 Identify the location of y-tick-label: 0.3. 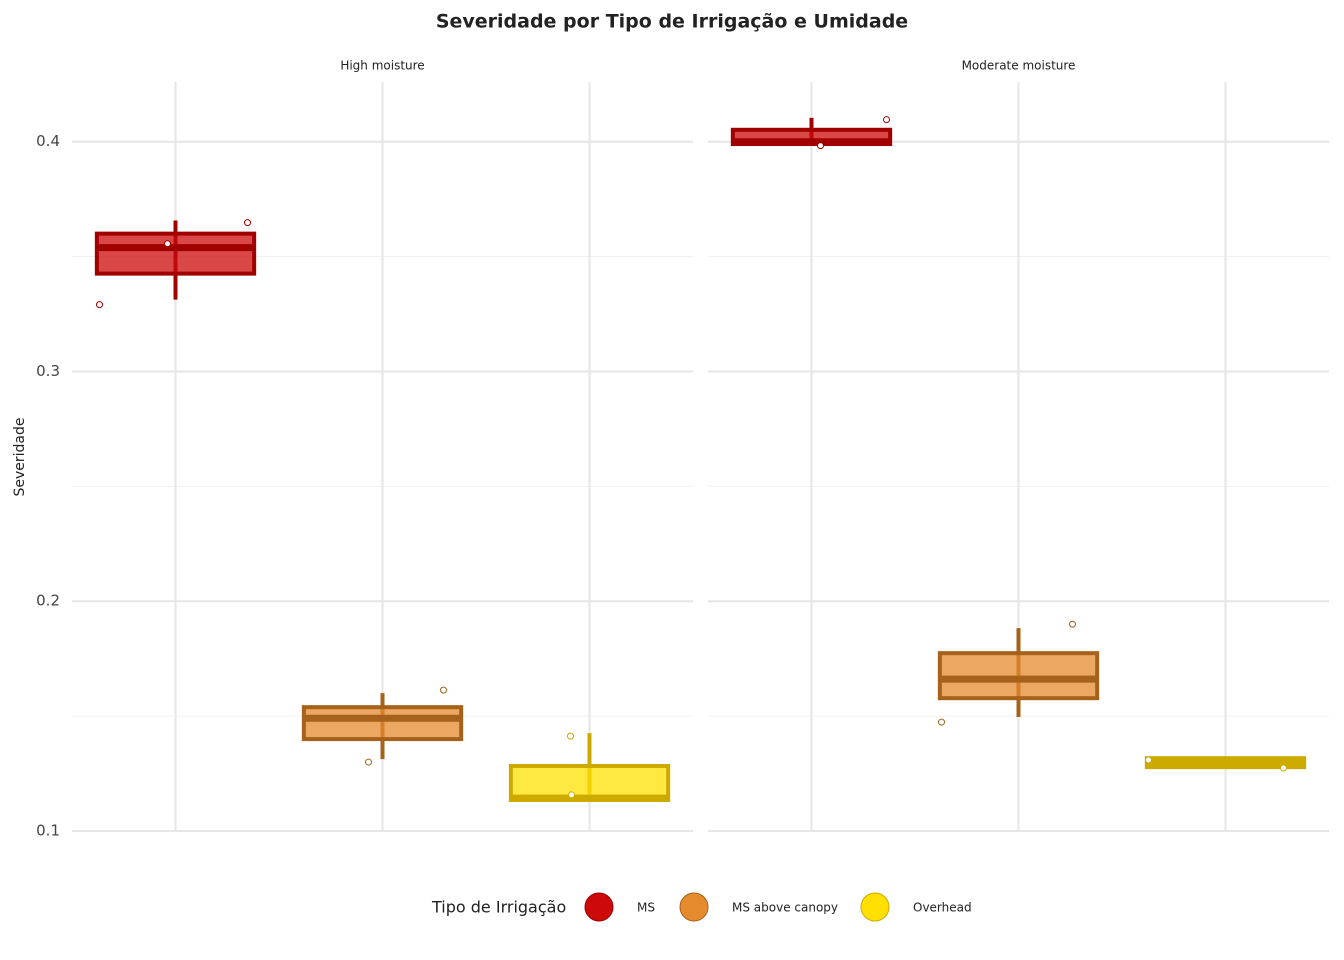
(48, 371).